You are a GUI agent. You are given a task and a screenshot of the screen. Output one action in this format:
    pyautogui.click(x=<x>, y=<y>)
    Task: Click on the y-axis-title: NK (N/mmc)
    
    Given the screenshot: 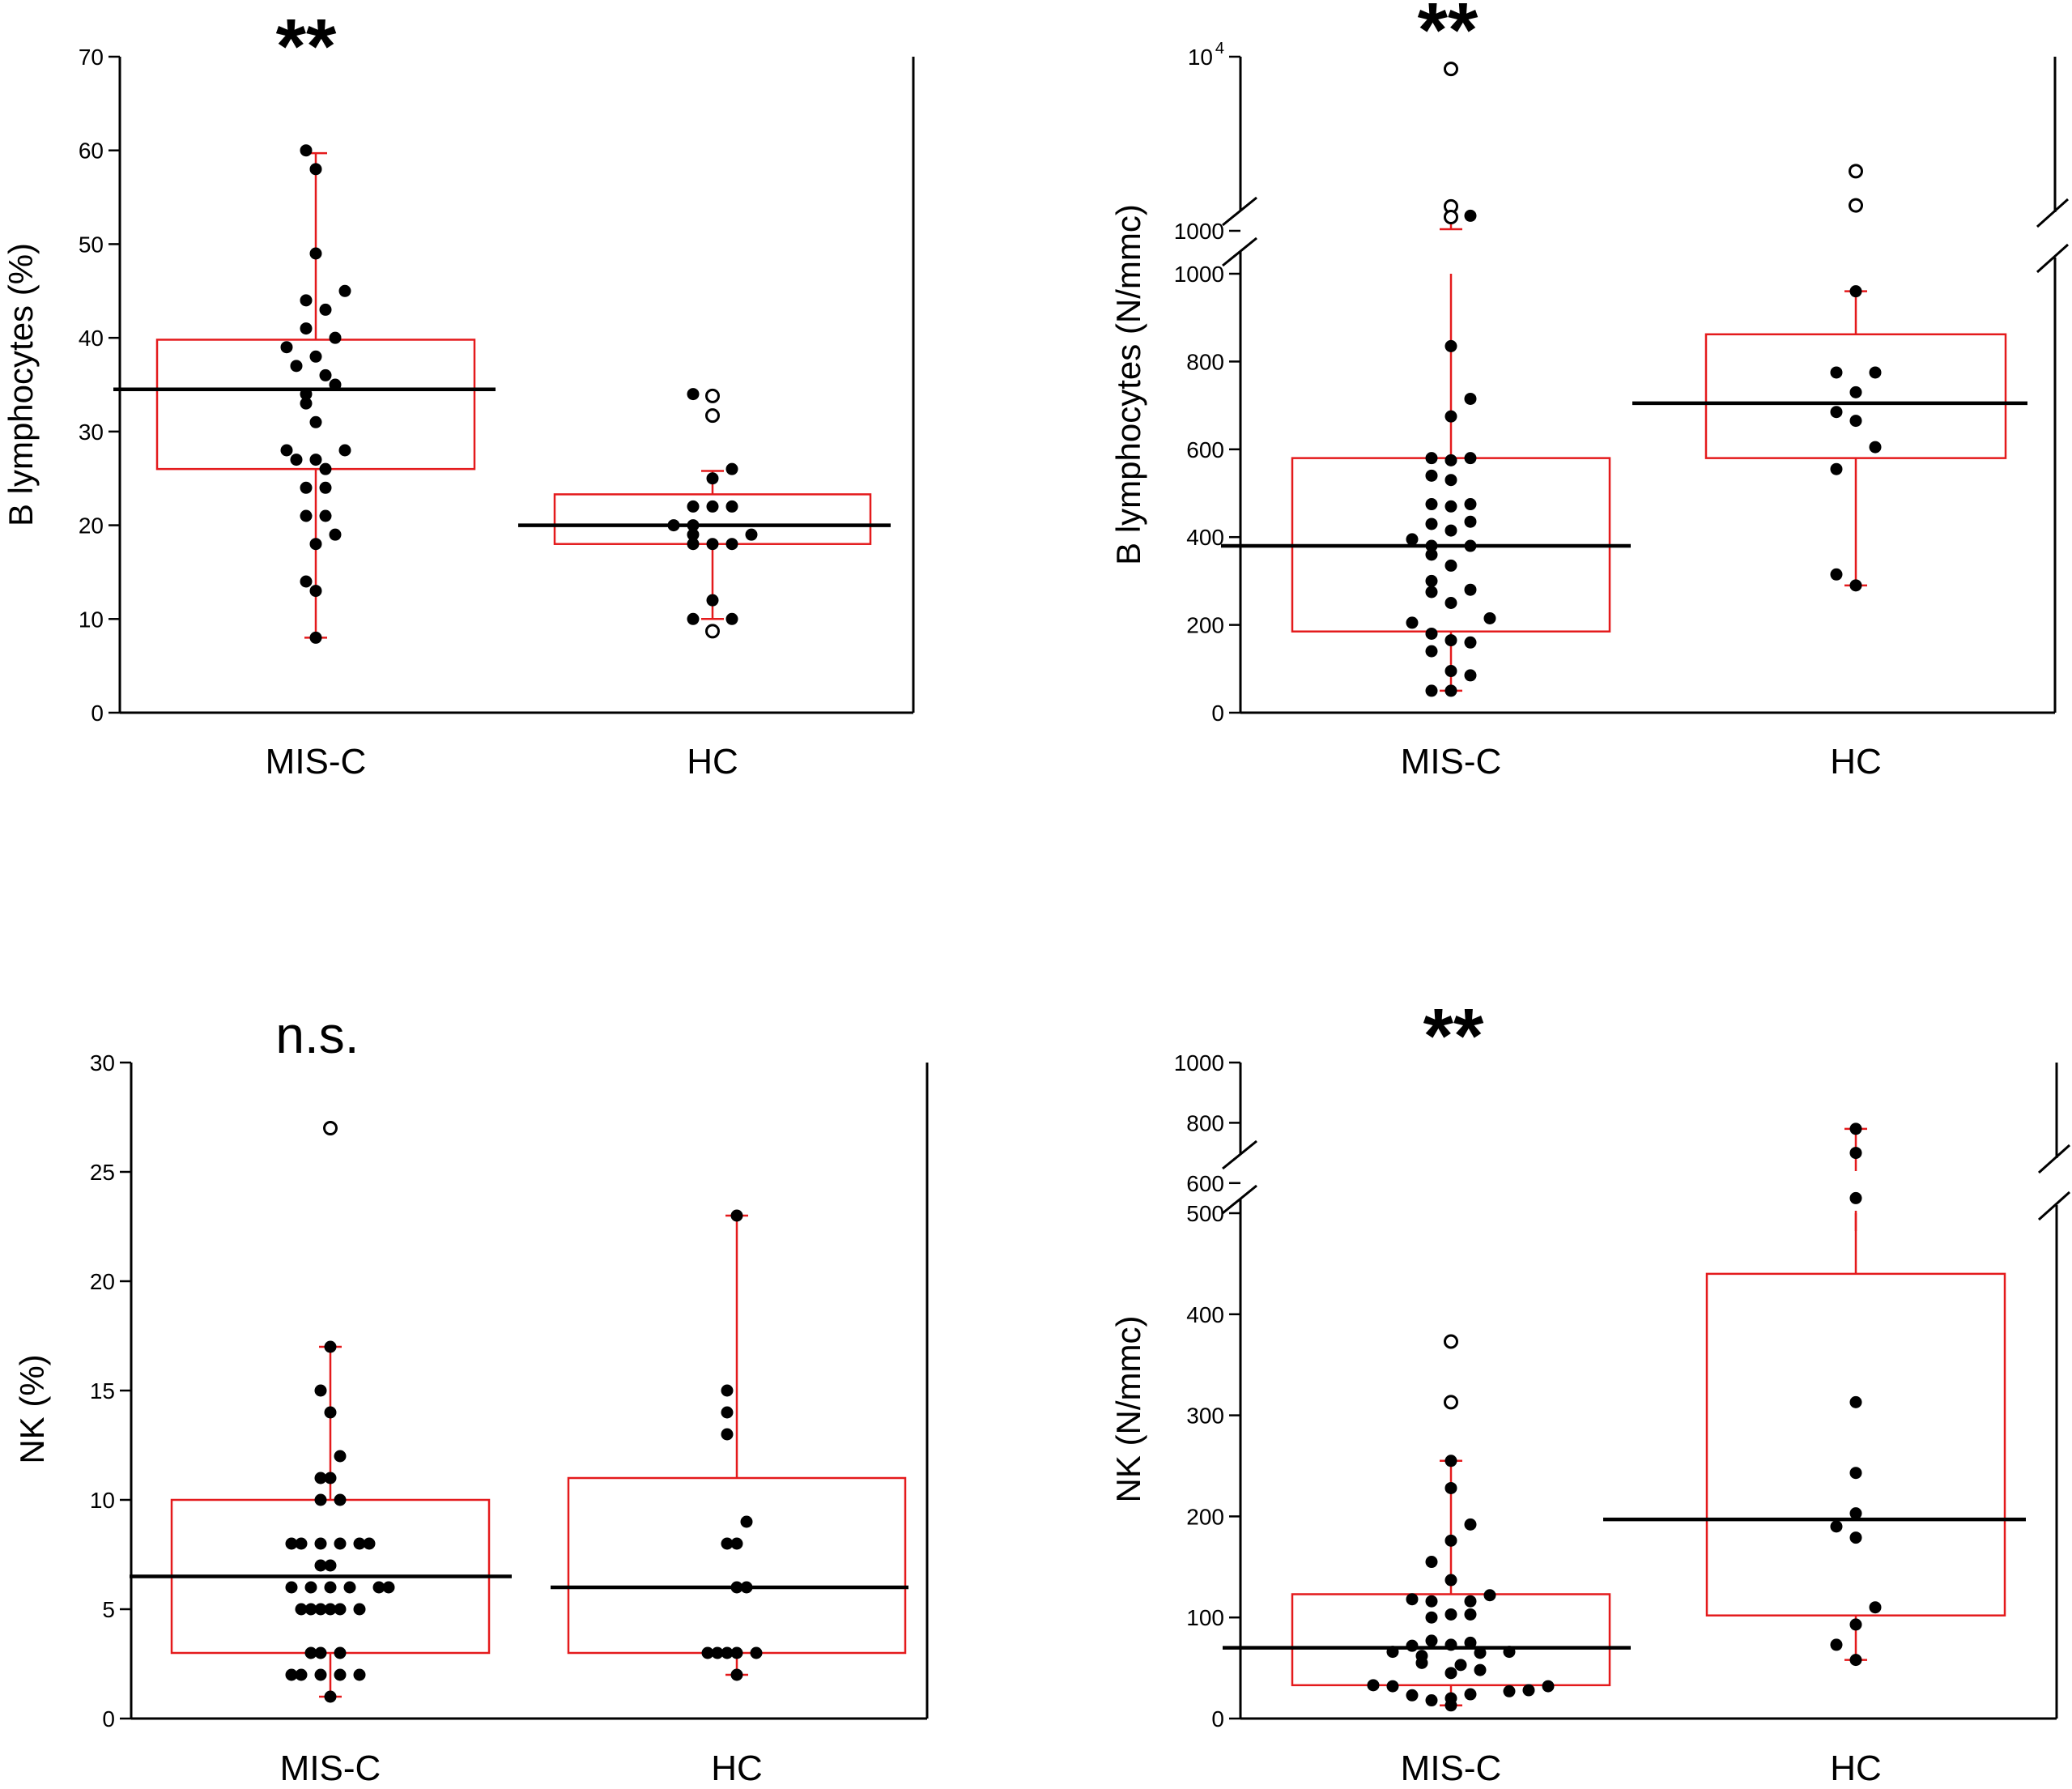 What is the action you would take?
    pyautogui.click(x=1128, y=1409)
    